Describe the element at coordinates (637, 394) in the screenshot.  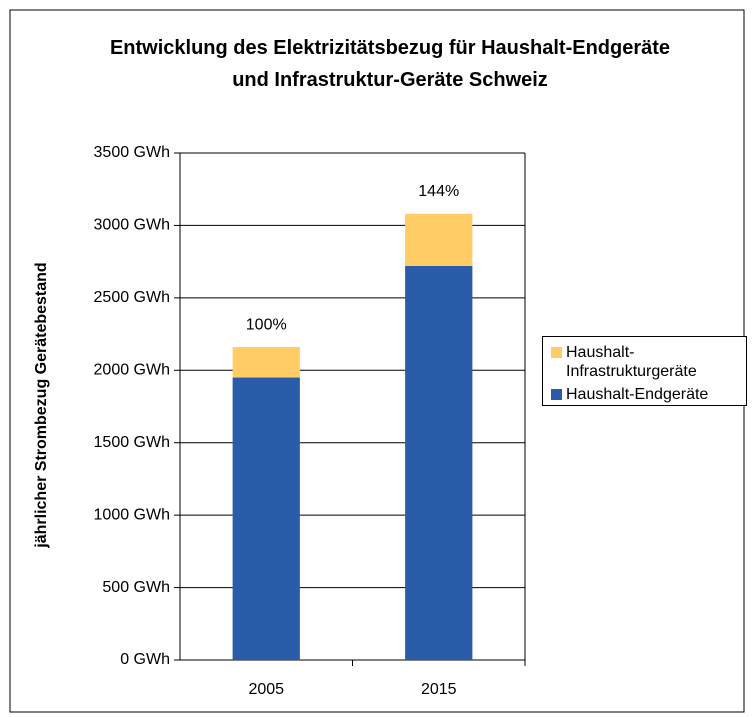
I see `legend-label: Haushalt-Endgeräte` at that location.